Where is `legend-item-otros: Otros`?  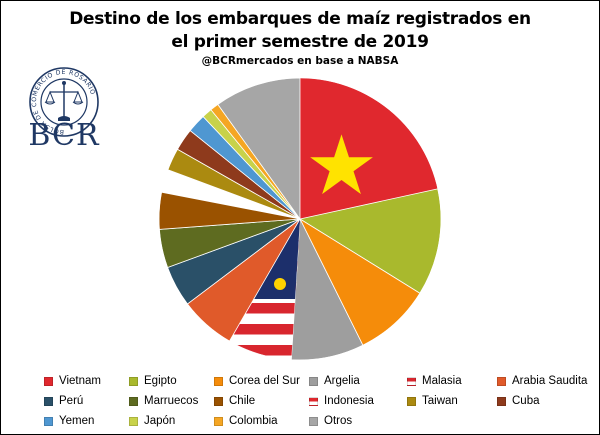 legend-item-otros: Otros is located at coordinates (358, 421).